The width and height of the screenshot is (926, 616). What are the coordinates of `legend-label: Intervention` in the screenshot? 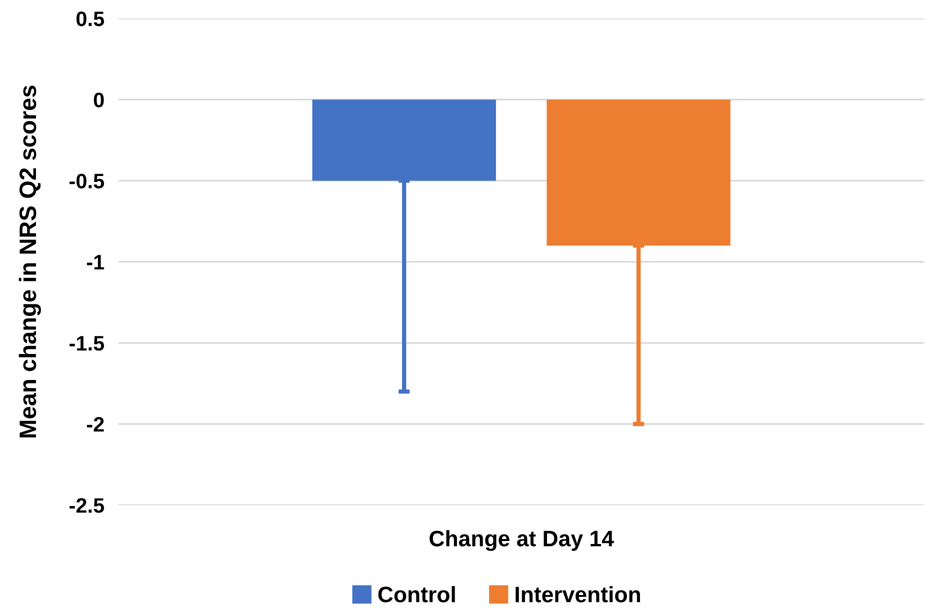 It's located at (578, 594).